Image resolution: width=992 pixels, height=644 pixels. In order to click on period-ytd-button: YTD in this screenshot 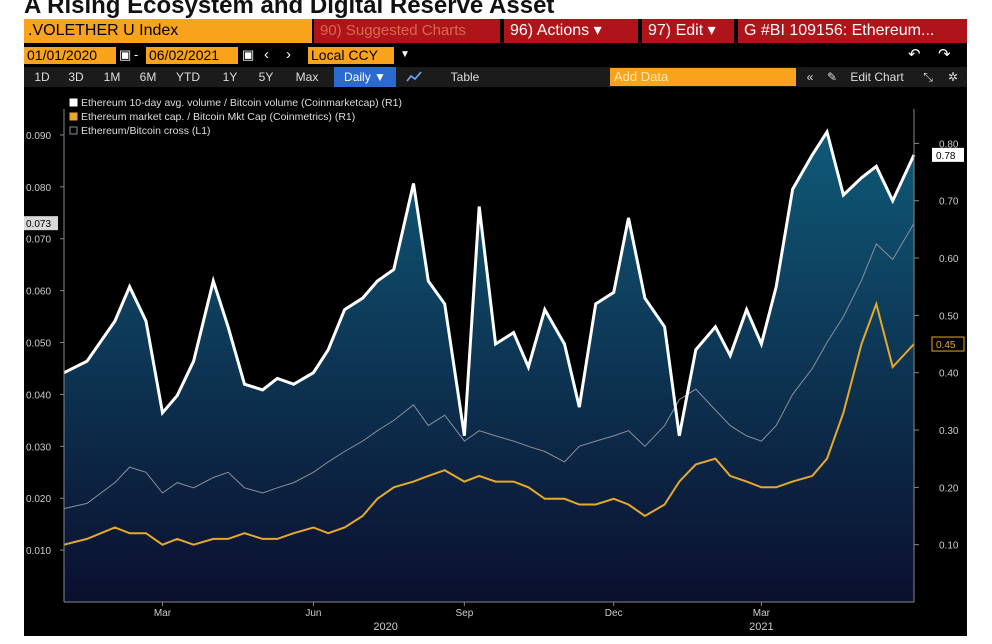, I will do `click(188, 77)`.